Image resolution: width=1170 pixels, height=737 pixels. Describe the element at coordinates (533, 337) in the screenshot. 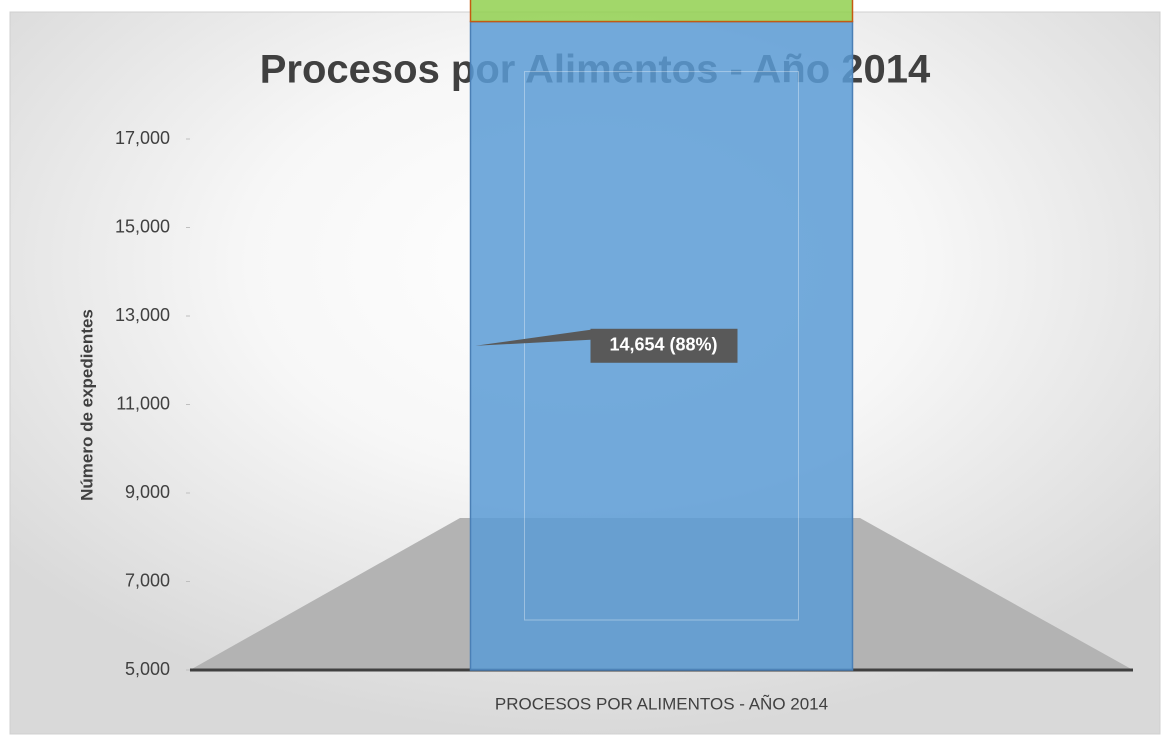

I see `label-callout` at that location.